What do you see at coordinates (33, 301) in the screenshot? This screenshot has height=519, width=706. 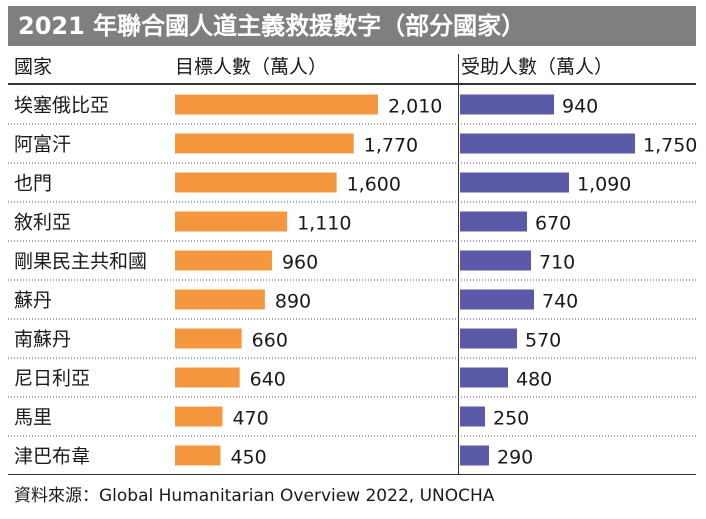 I see `country-label: 蘇丹` at bounding box center [33, 301].